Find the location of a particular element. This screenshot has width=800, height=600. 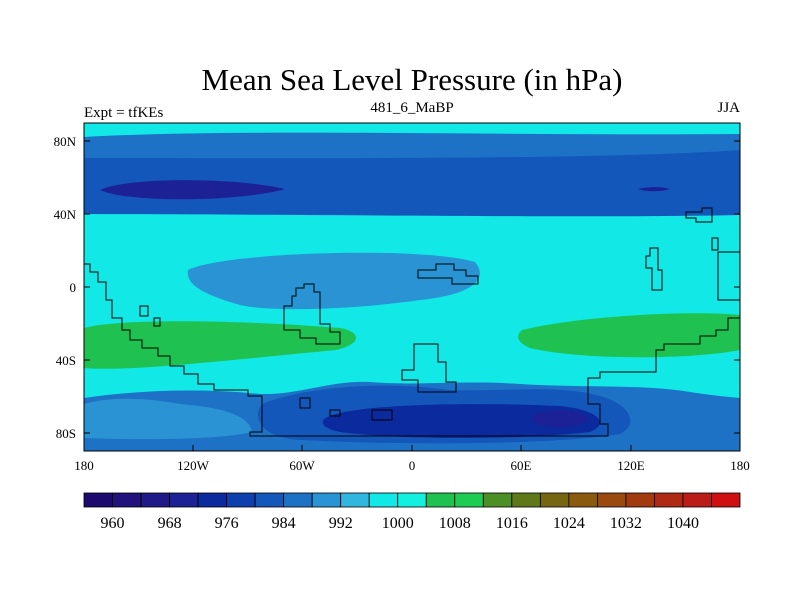

lat-tick-80n: 80N is located at coordinates (65, 141).